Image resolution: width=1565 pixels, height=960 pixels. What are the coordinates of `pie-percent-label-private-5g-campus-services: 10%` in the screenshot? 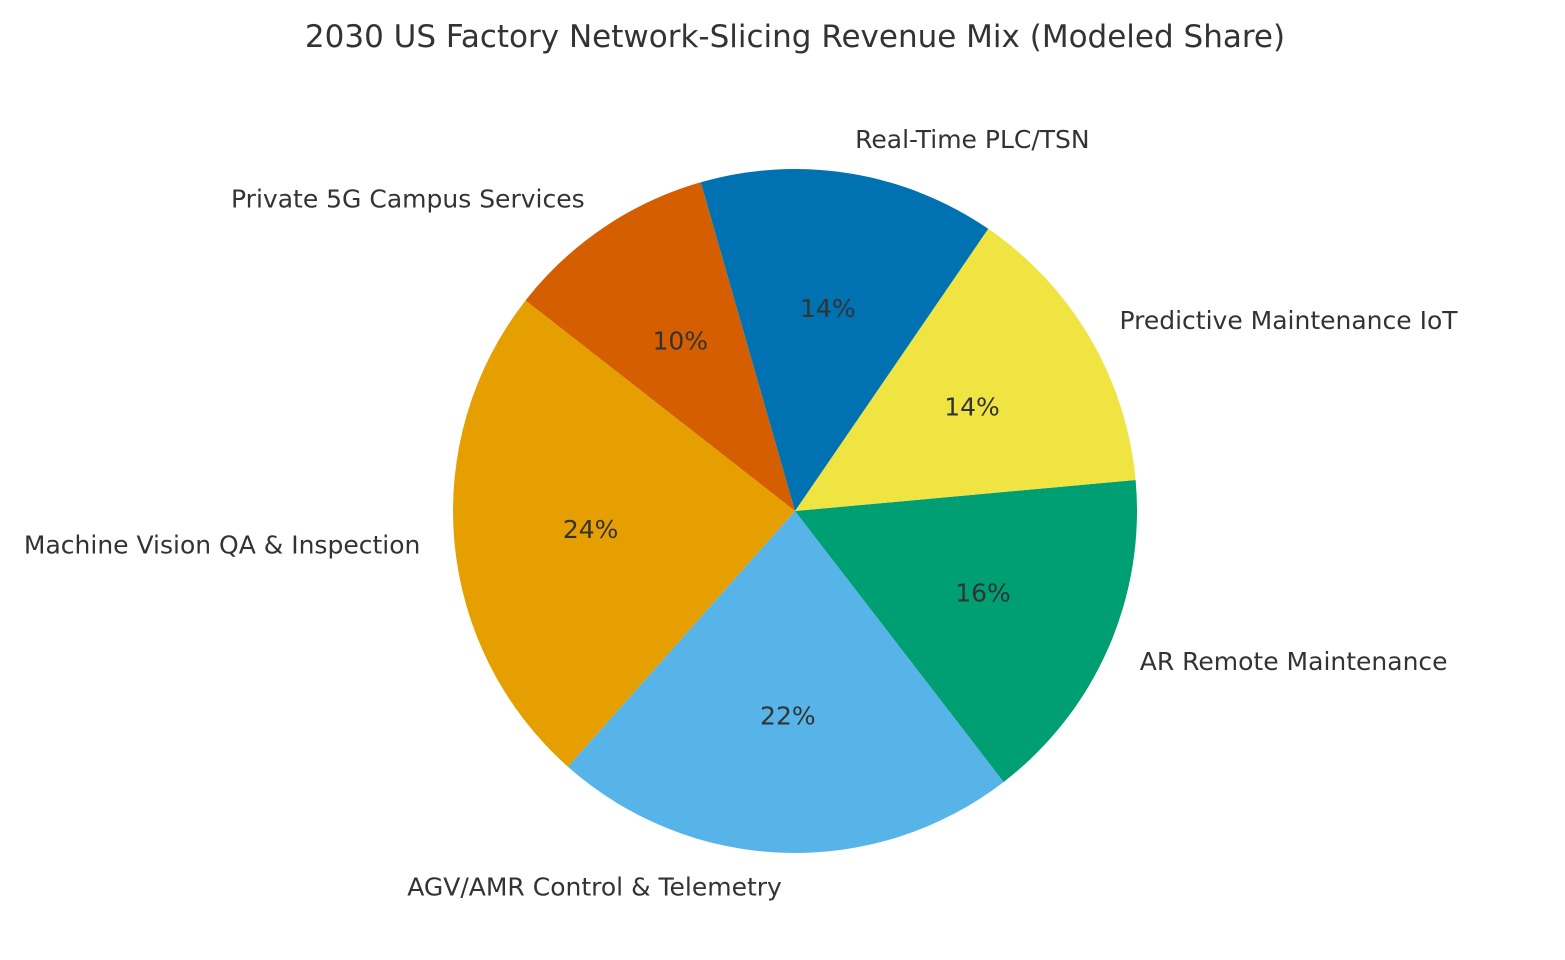 It's located at (680, 340).